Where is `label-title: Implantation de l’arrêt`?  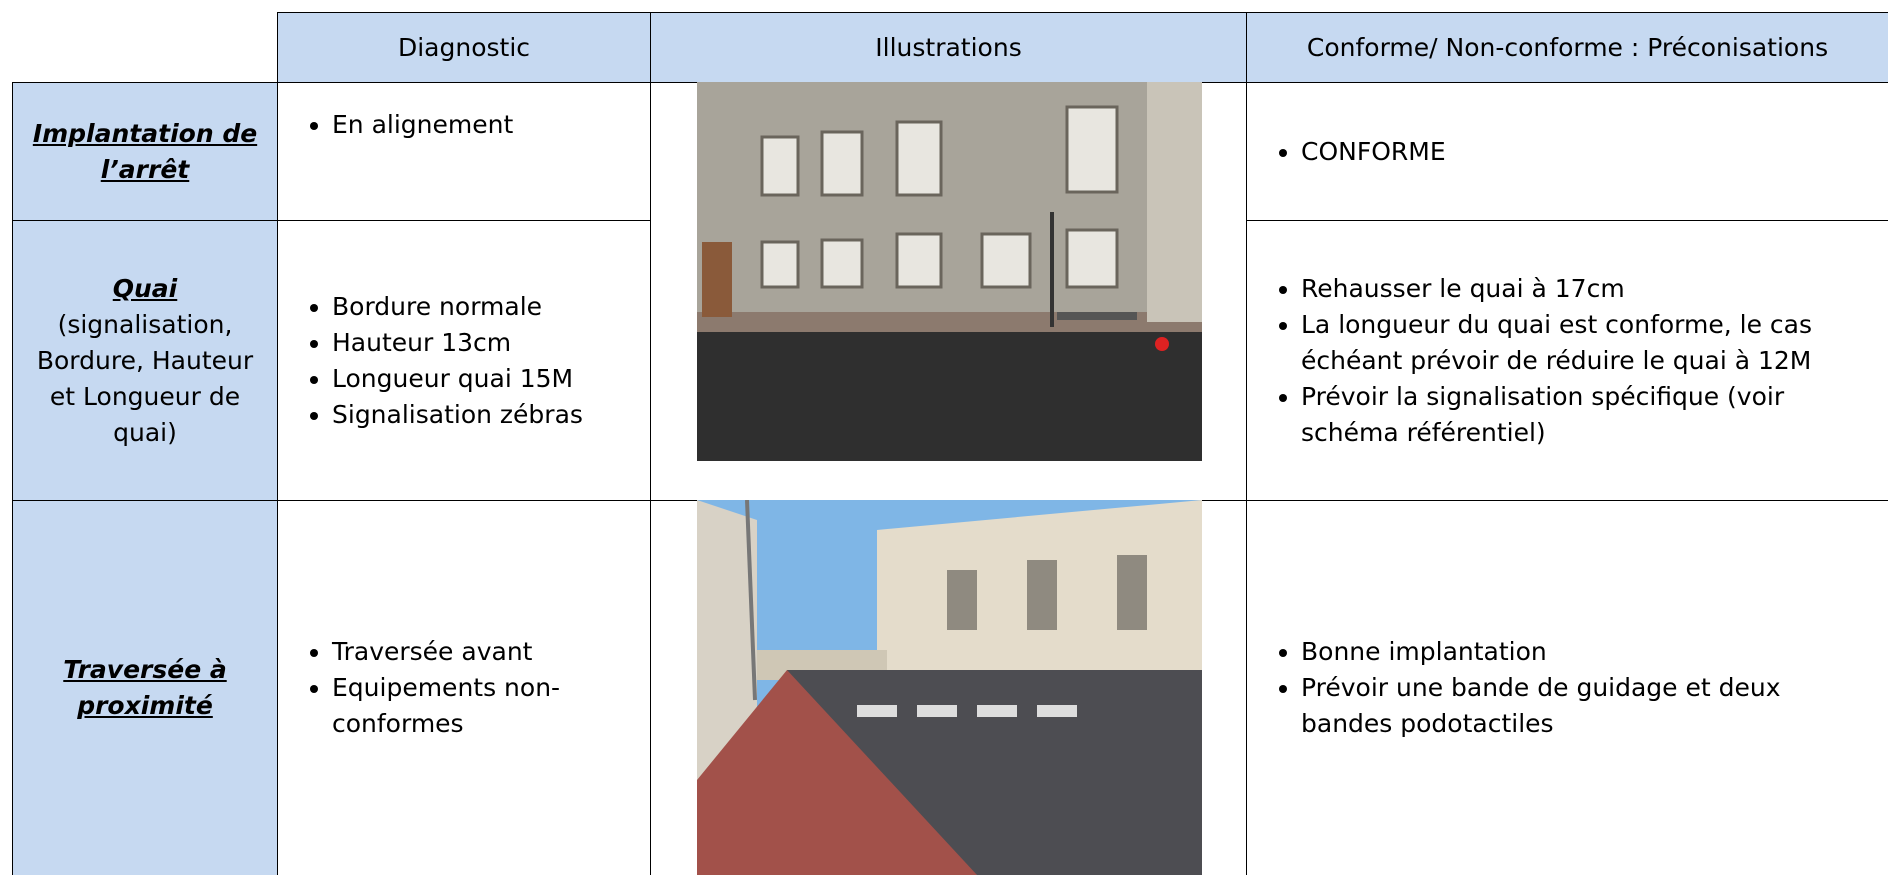
label-title: Implantation de l’arrêt is located at coordinates (145, 151).